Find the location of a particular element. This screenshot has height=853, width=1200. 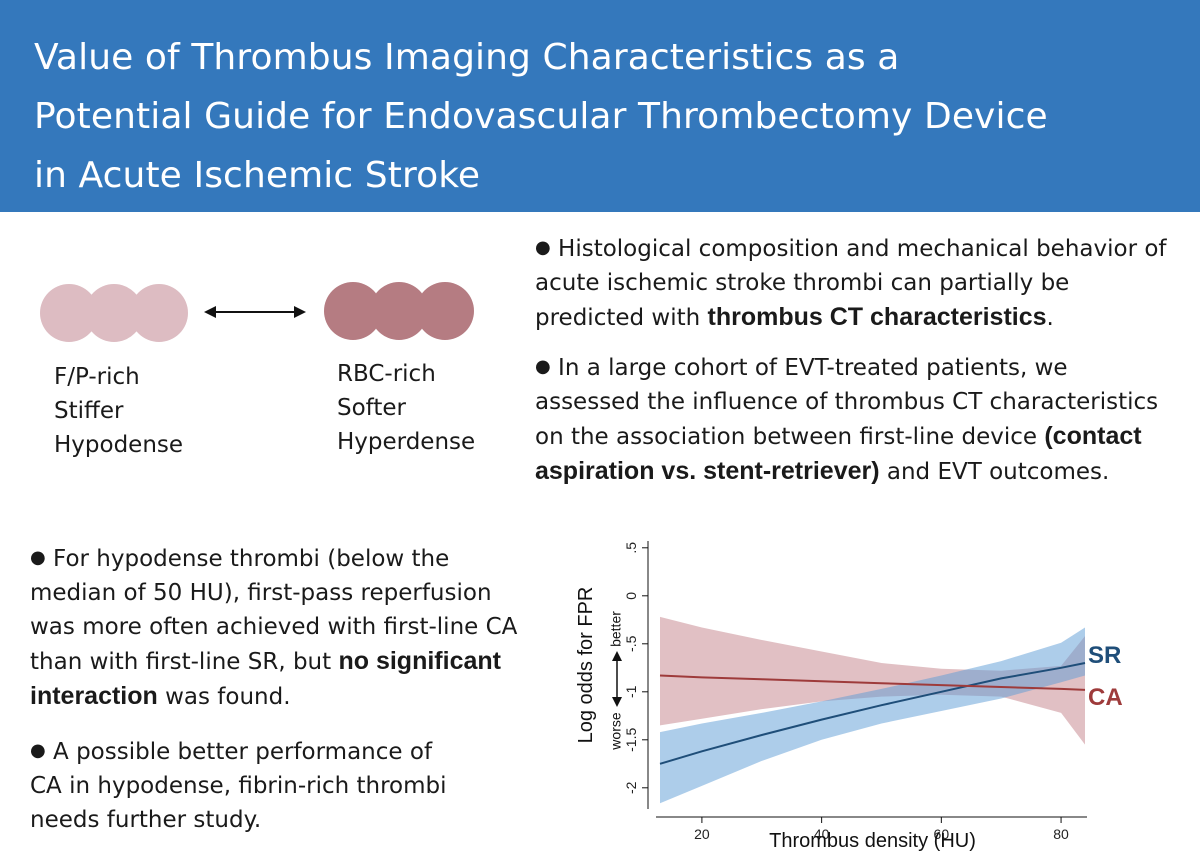

series-line-ca is located at coordinates (872, 682).